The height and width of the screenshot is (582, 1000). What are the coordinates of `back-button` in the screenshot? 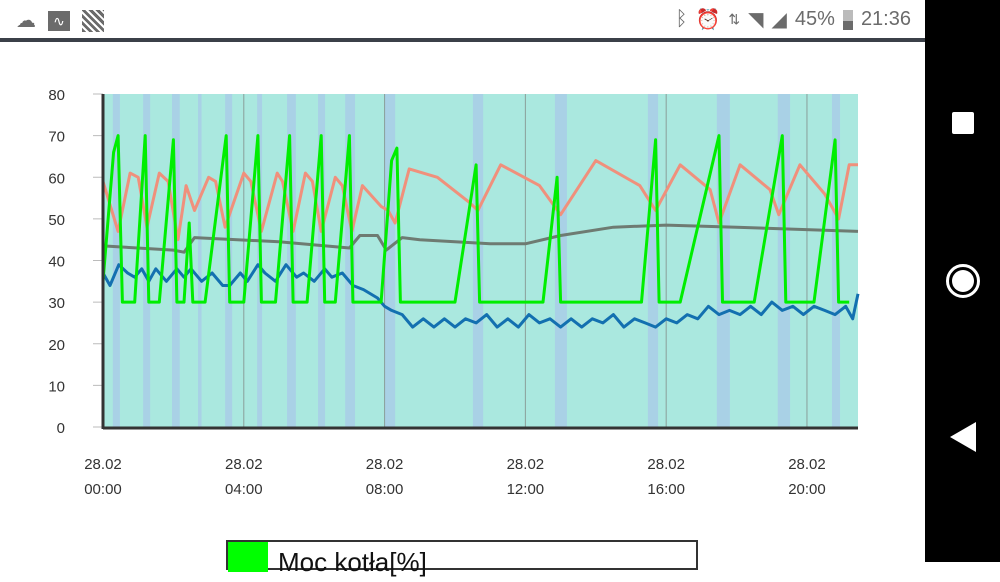 It's located at (962, 437).